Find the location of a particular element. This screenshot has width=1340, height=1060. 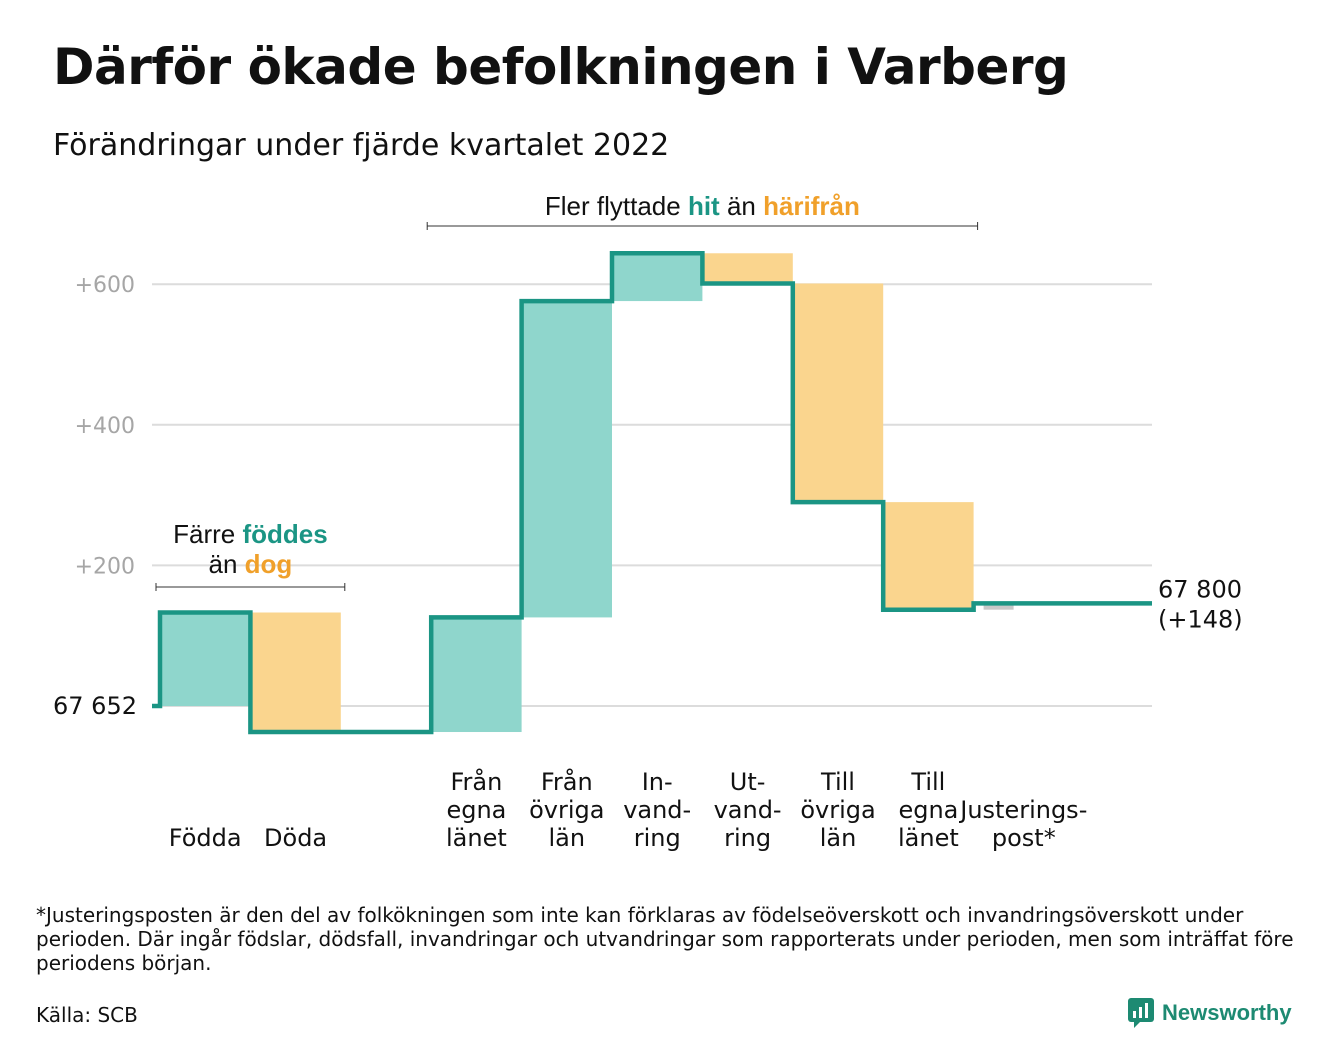

end-change-label: (+148) is located at coordinates (1200, 619).